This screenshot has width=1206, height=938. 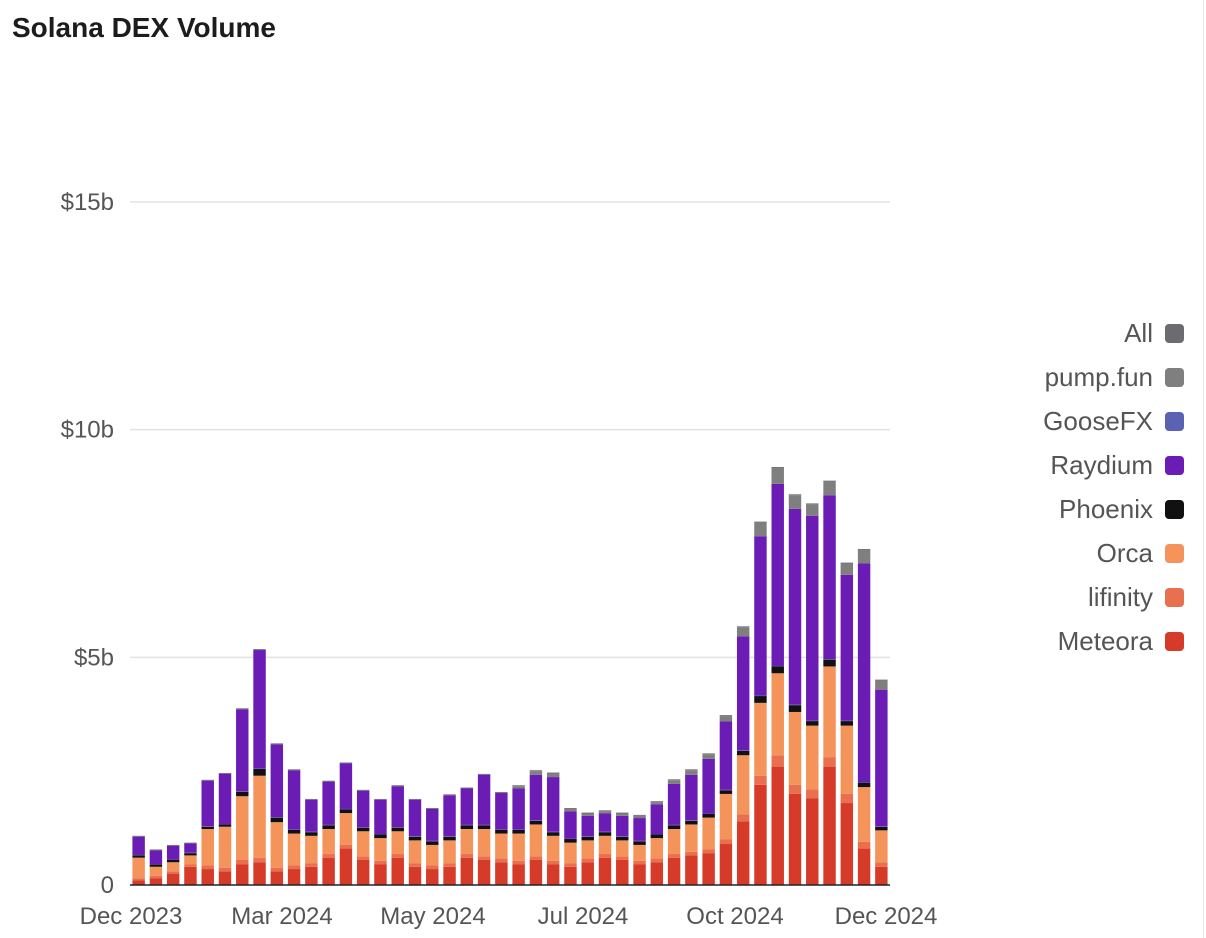 I want to click on legend-item: GooseFX, so click(x=1113, y=421).